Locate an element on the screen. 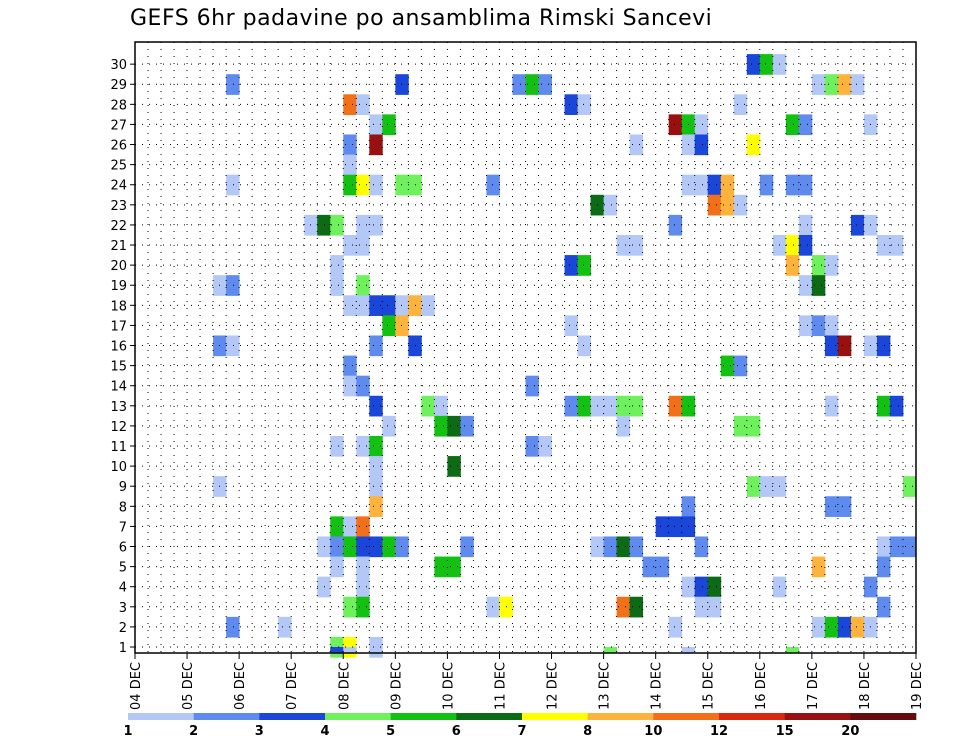 This screenshot has height=742, width=960. colorbar-label: 15 is located at coordinates (785, 731).